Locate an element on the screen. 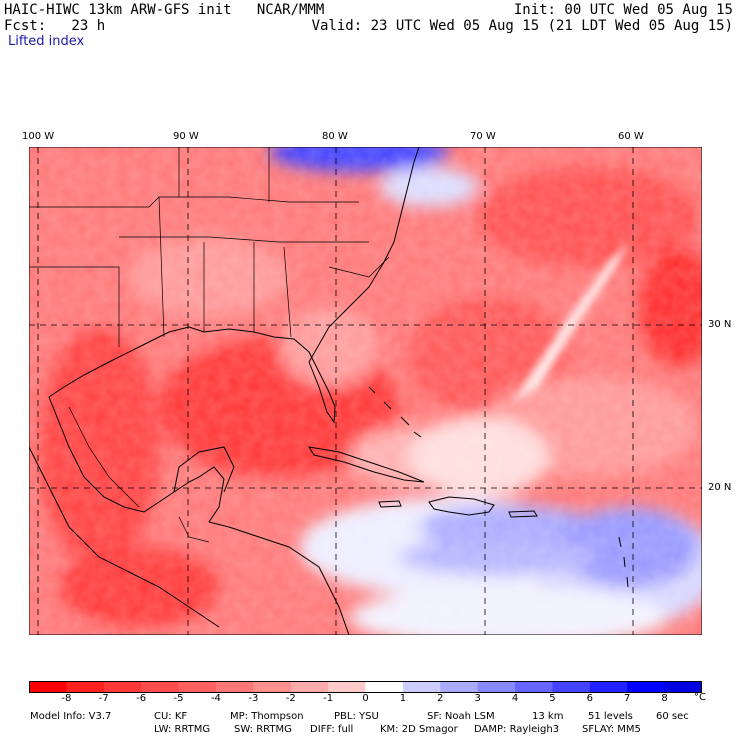 The image size is (740, 740). lon-label-70w: 70 W is located at coordinates (483, 136).